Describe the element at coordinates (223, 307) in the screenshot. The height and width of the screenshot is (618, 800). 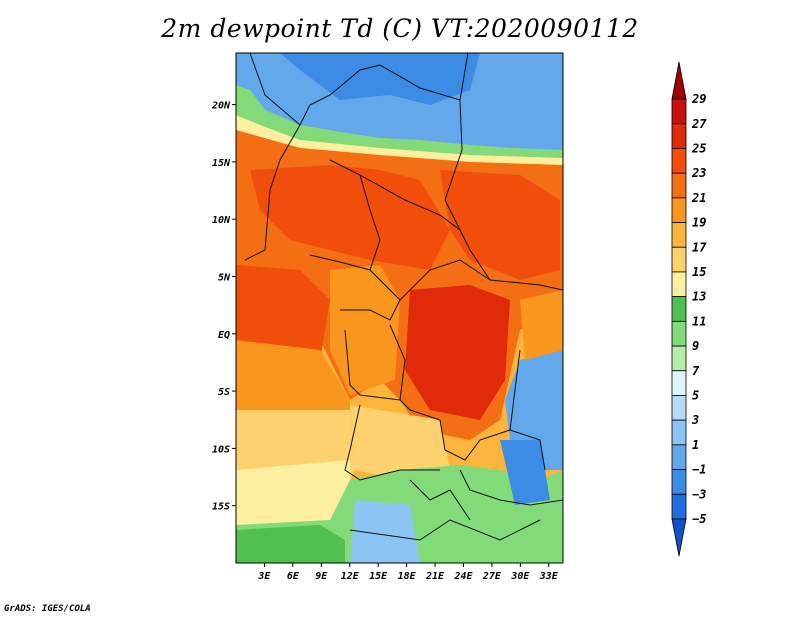
I see `latitude-axis: 20N 15N 10N 5N EQ 5S 10S 15S` at that location.